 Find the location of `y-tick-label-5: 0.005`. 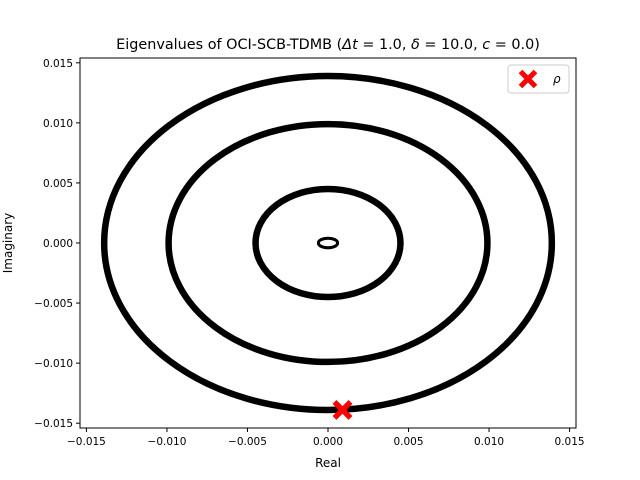

y-tick-label-5: 0.005 is located at coordinates (58, 184).